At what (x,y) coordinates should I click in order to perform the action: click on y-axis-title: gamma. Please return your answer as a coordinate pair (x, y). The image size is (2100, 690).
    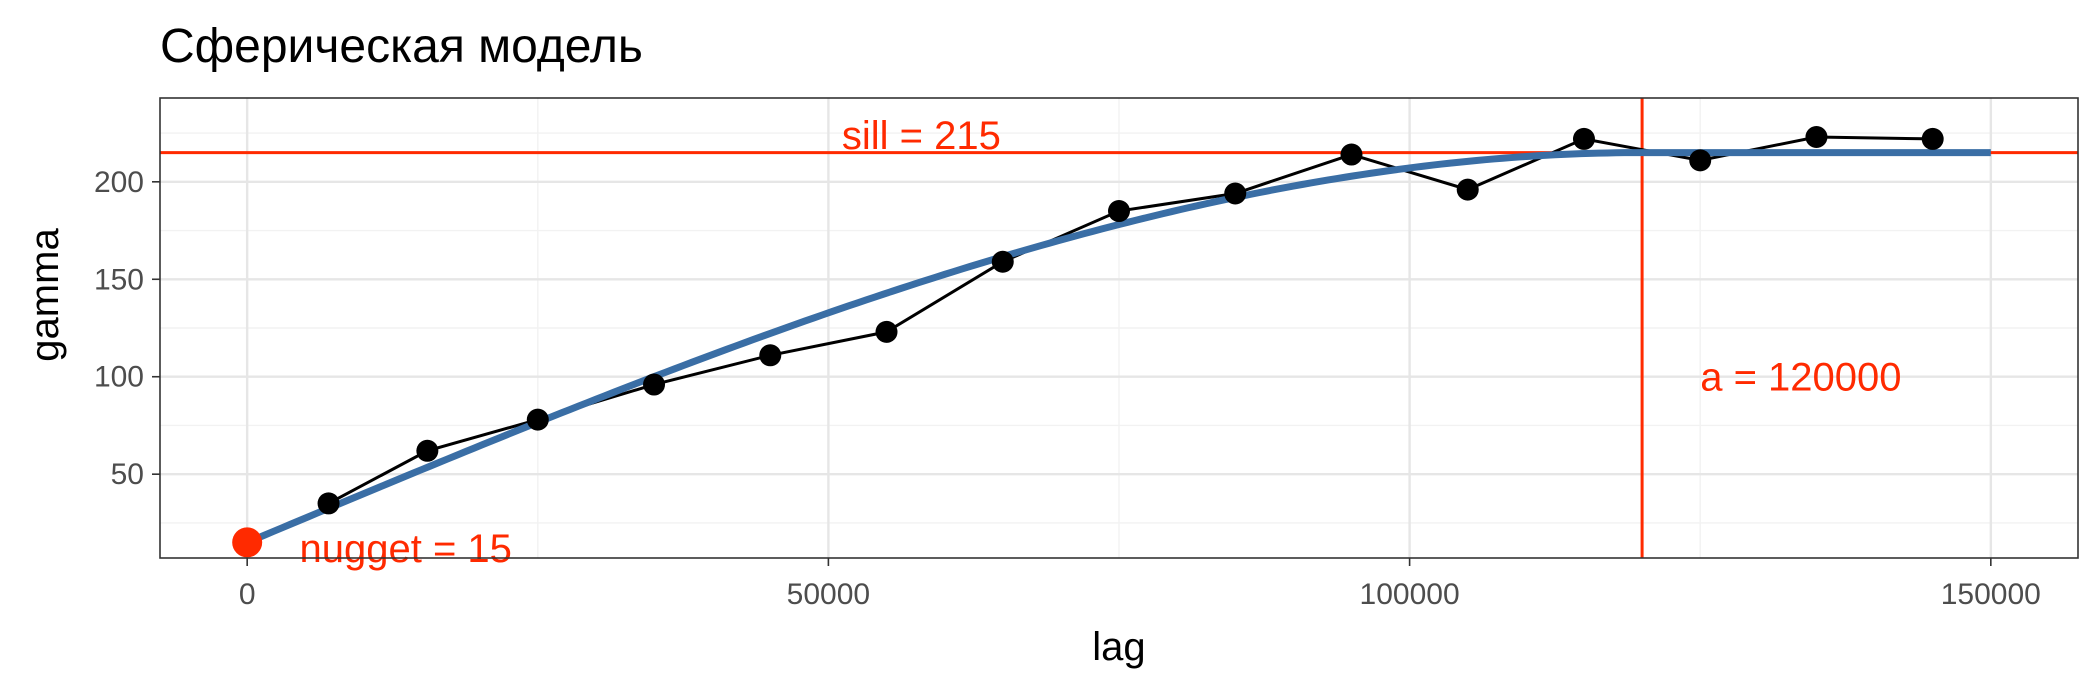
    Looking at the image, I should click on (45, 295).